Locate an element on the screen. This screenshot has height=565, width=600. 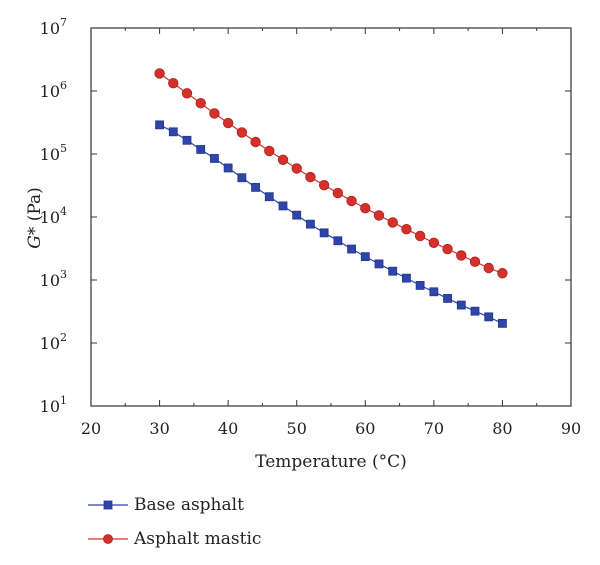
y-tick-label: 10³ is located at coordinates (53, 279).